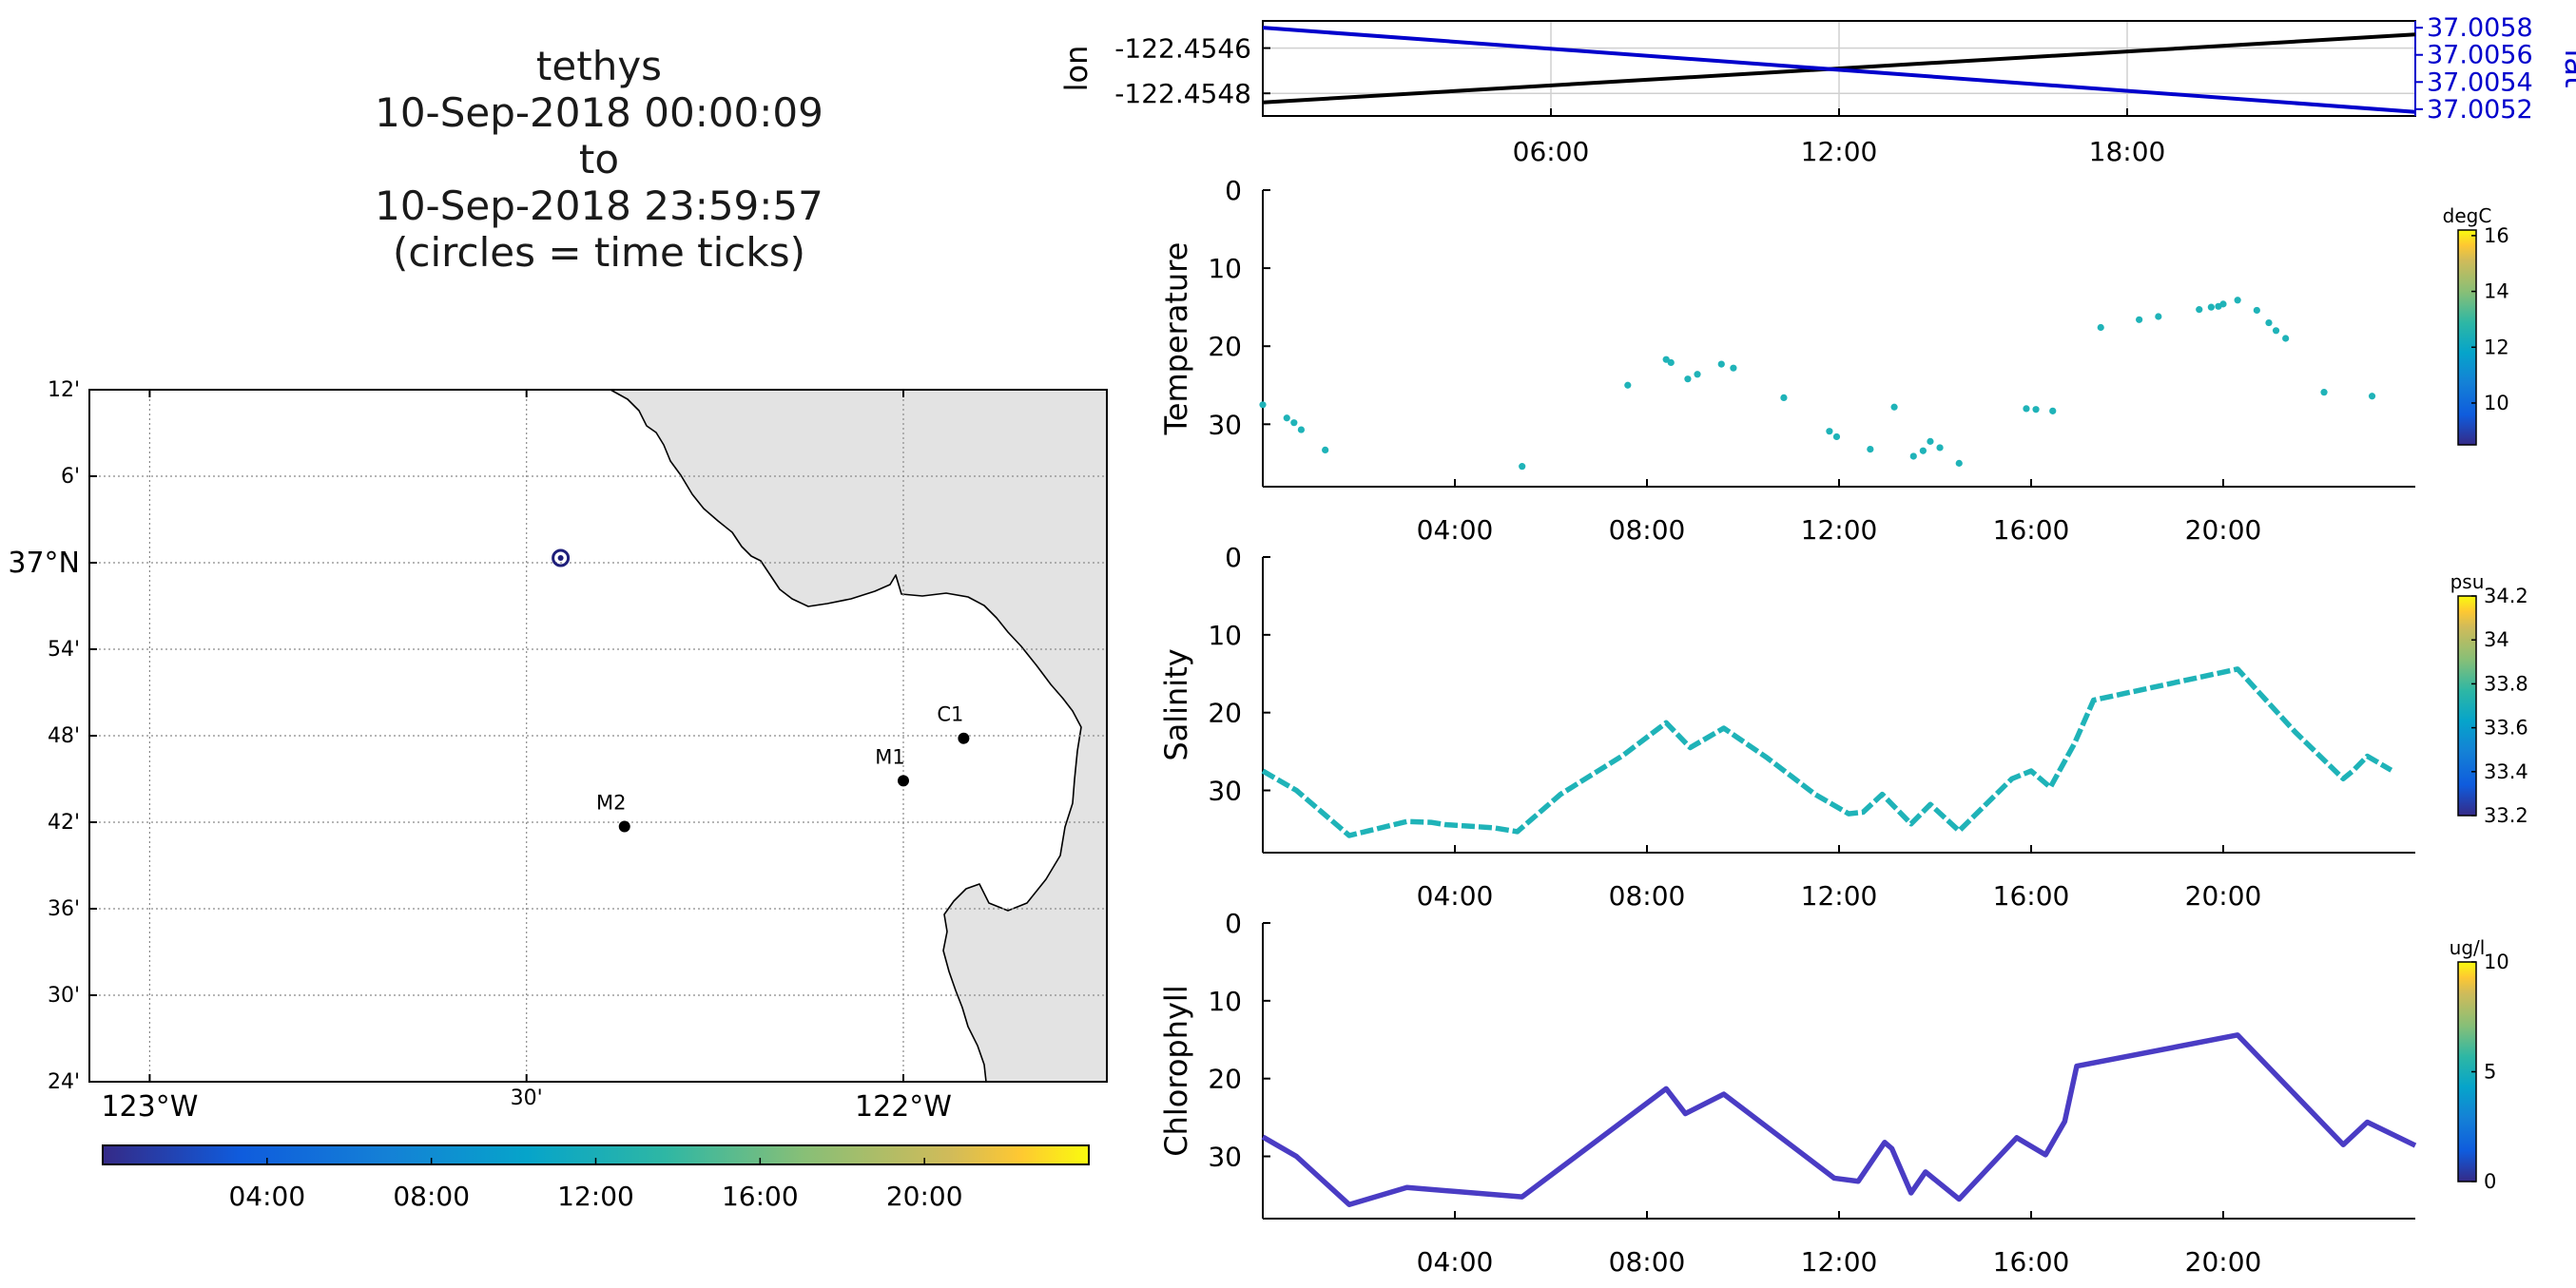  Describe the element at coordinates (2467, 338) in the screenshot. I see `colorbar` at that location.